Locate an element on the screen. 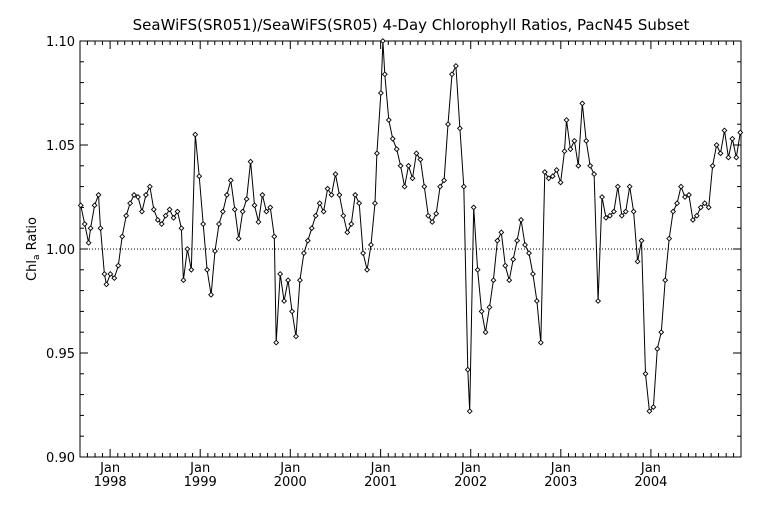 This screenshot has width=768, height=512. y-axis-label-subscript: a is located at coordinates (37, 258).